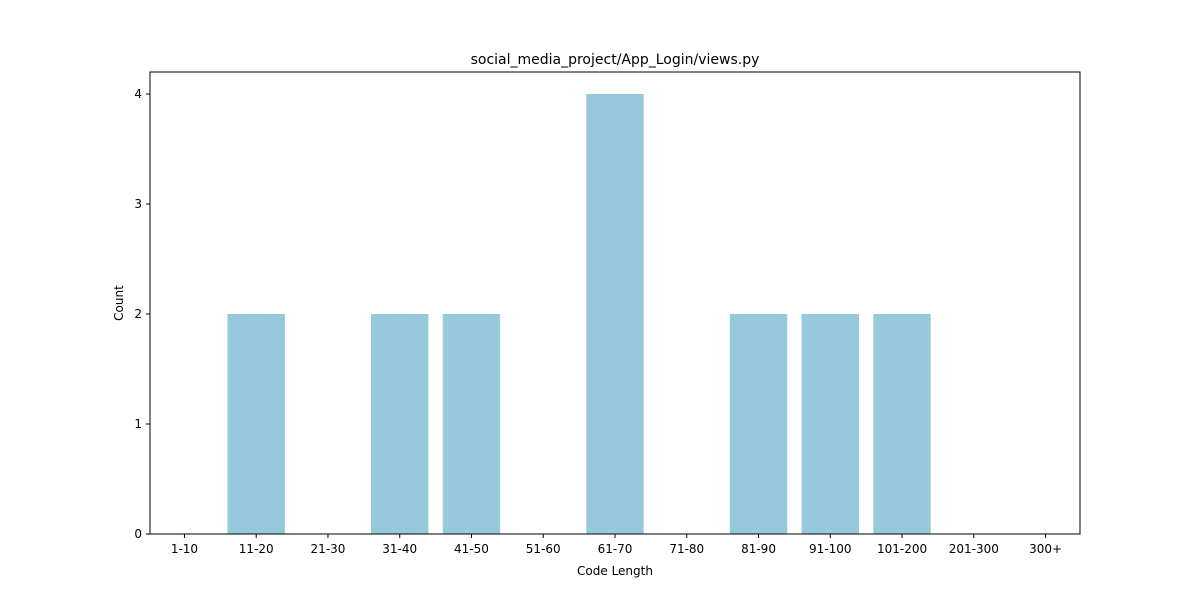 This screenshot has height=605, width=1200. What do you see at coordinates (119, 303) in the screenshot?
I see `y-axis-label: Count` at bounding box center [119, 303].